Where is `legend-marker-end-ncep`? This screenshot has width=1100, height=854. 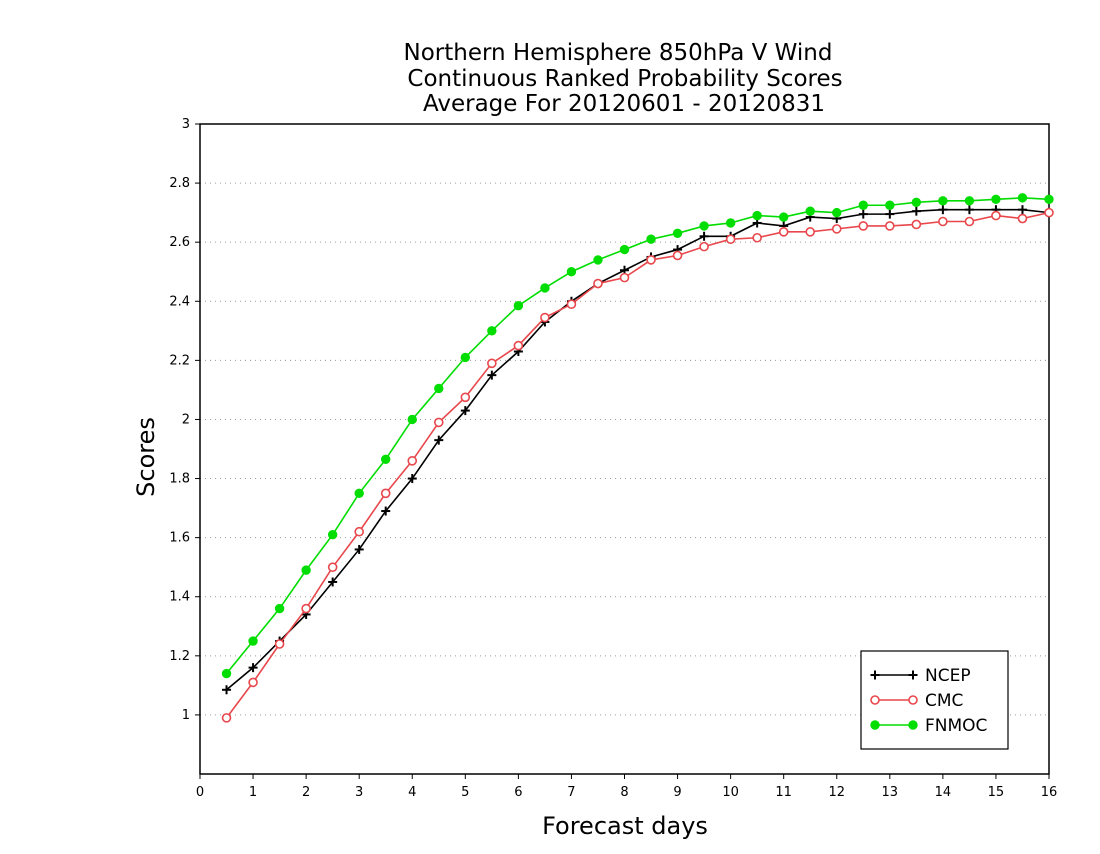 legend-marker-end-ncep is located at coordinates (913, 675).